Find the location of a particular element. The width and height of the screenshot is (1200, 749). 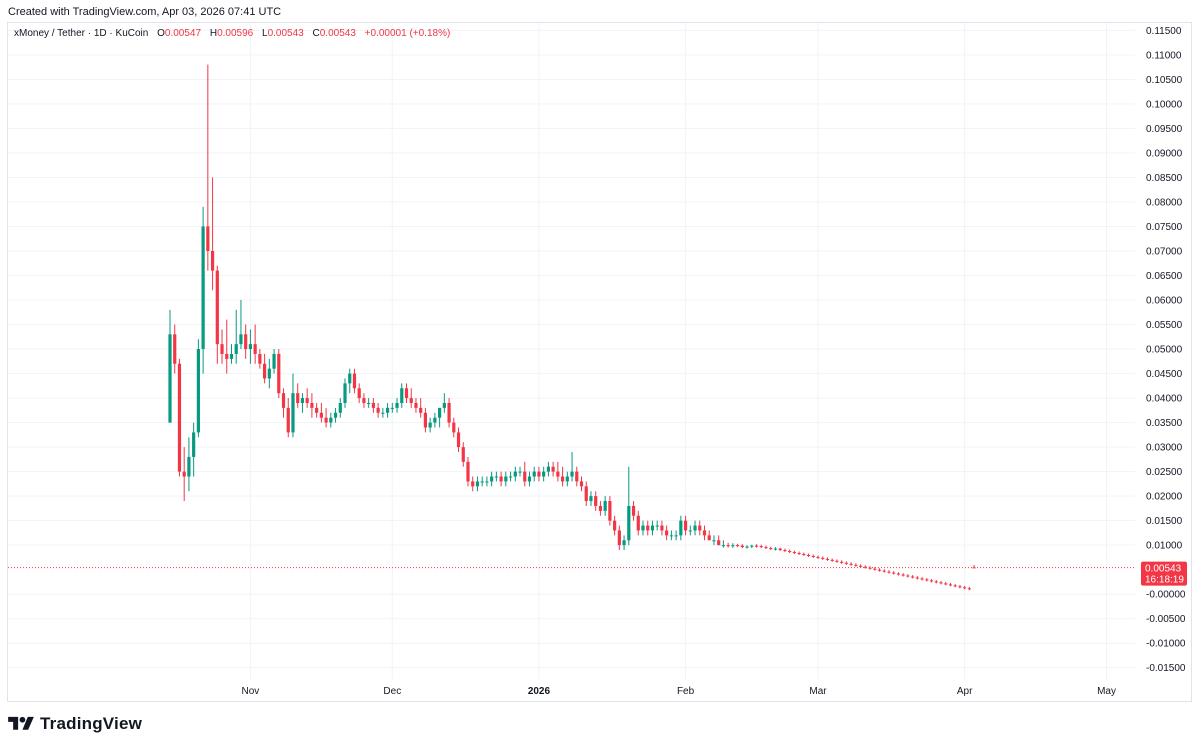

symbol-title: xMoney / Tether · 1D · KuCoin is located at coordinates (81, 33).